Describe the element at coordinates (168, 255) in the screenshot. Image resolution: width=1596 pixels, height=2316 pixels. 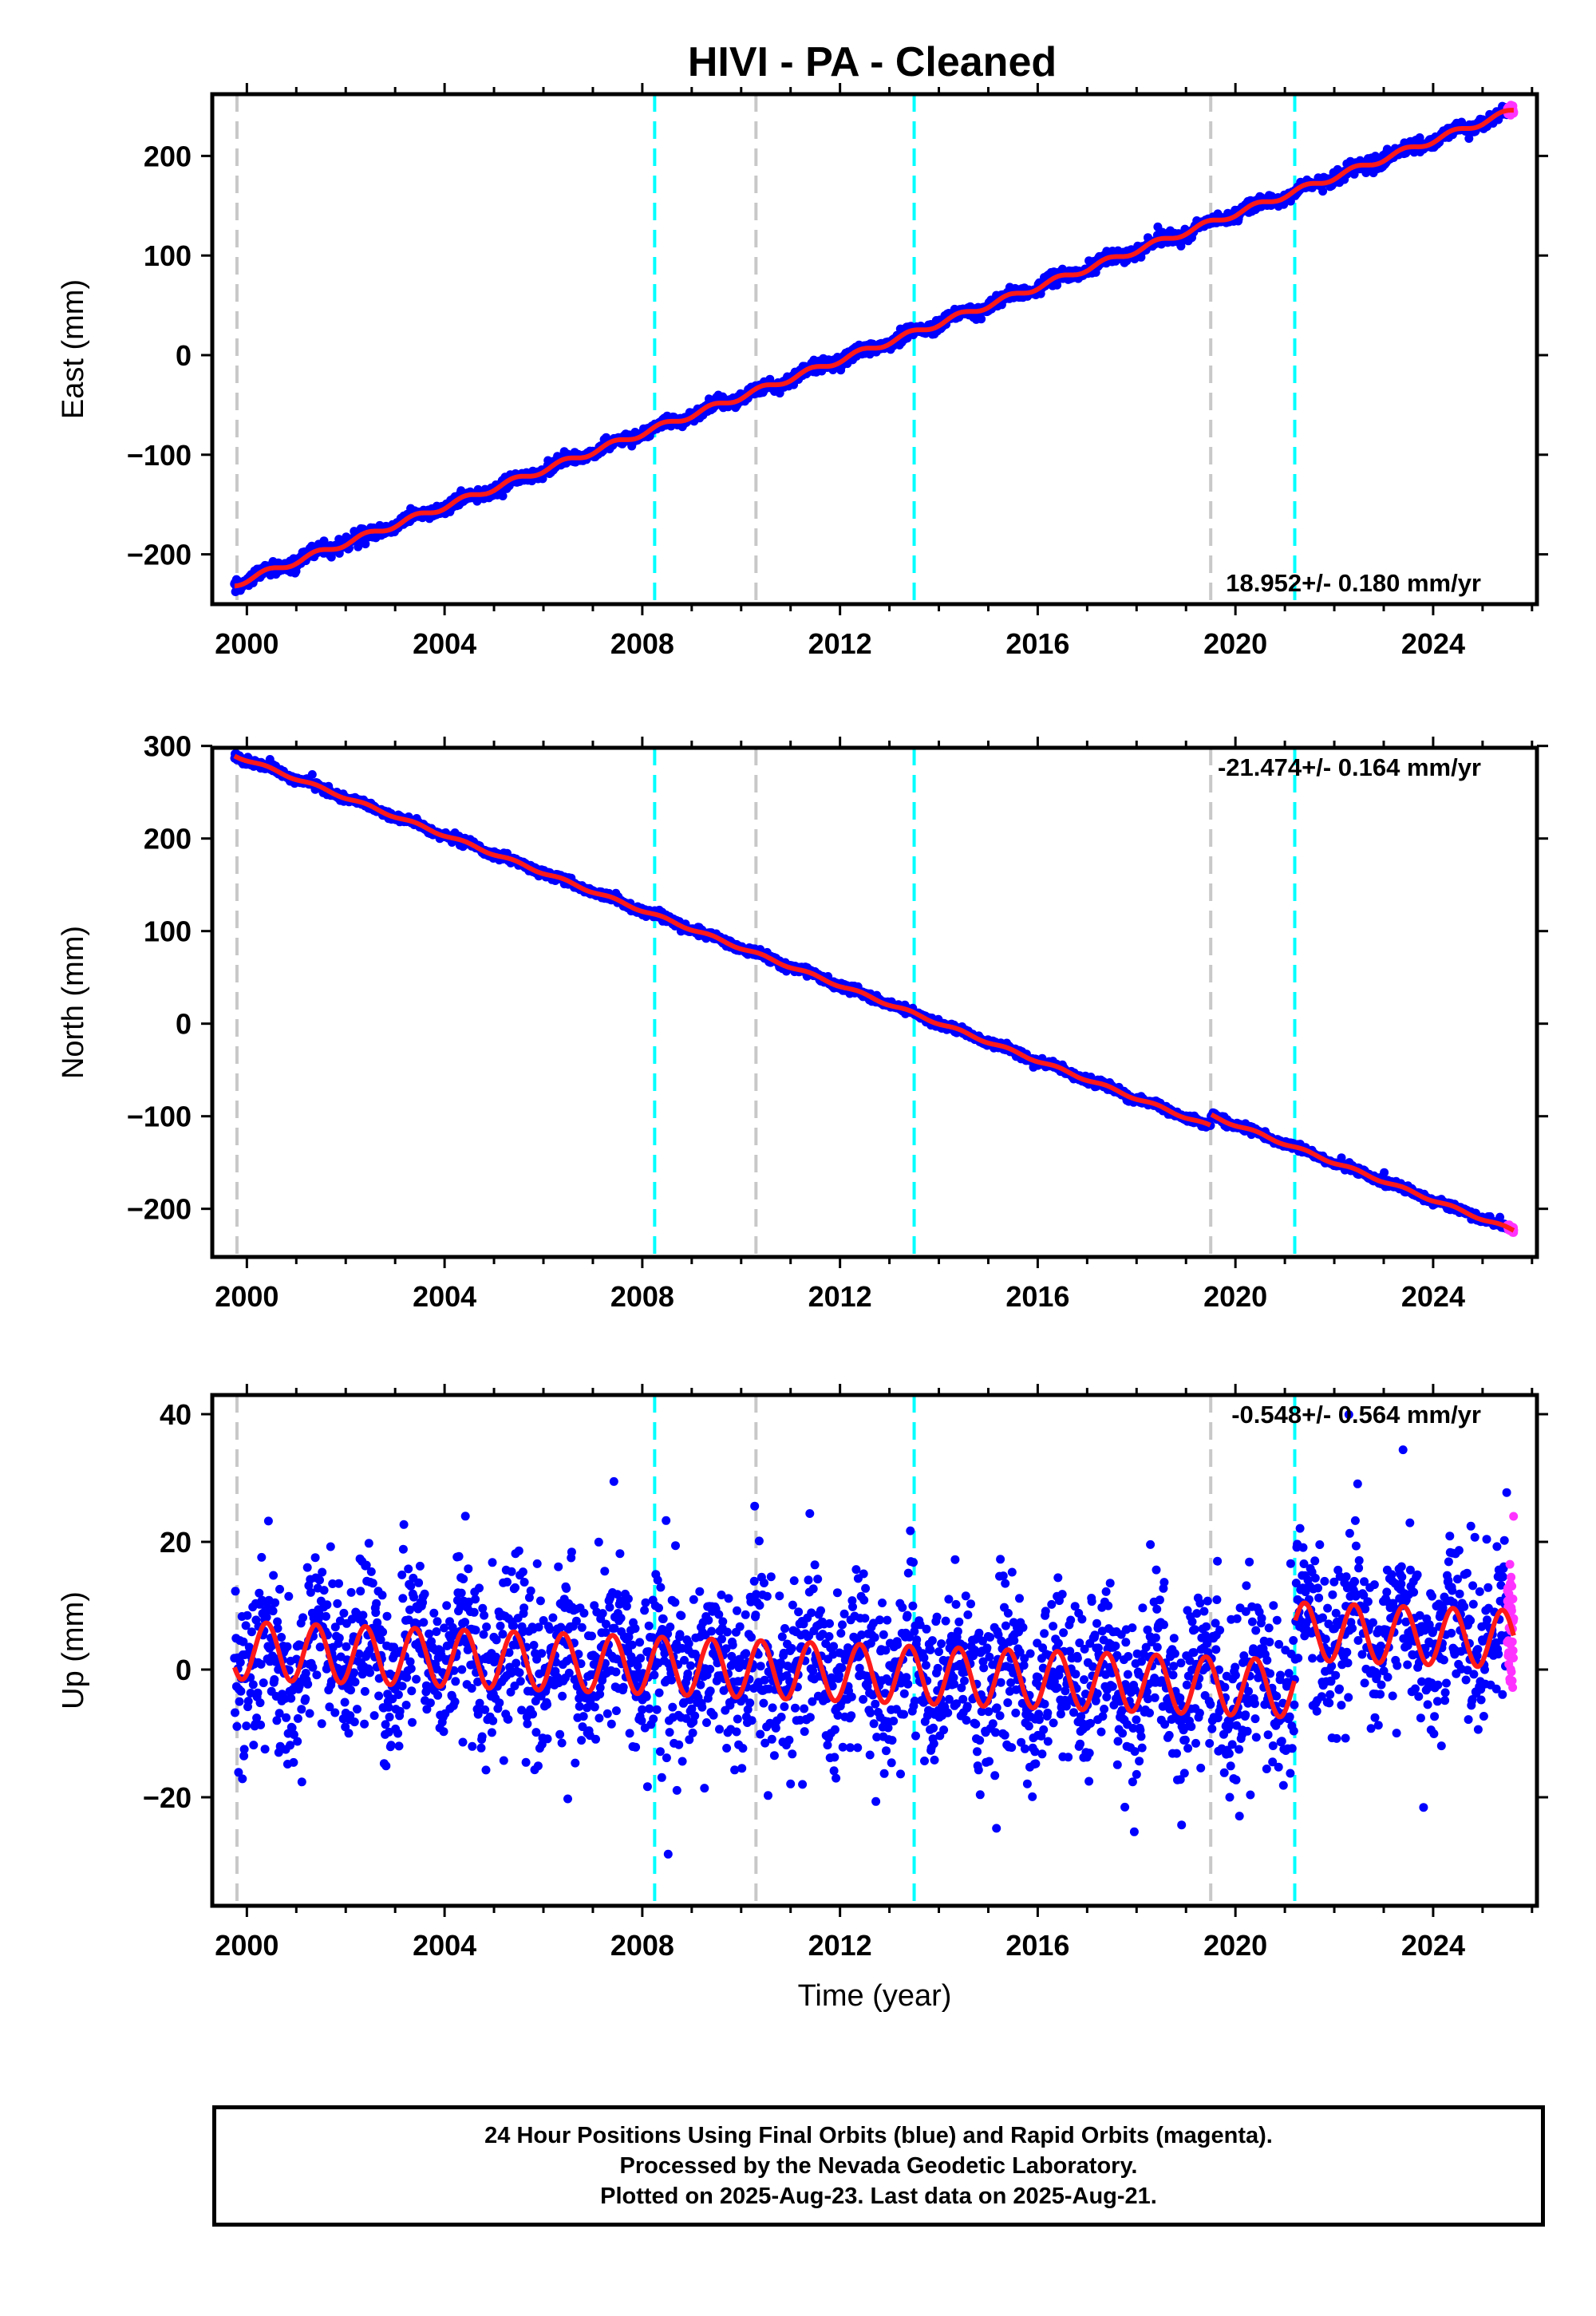
I see `y-tick-label: 100` at that location.